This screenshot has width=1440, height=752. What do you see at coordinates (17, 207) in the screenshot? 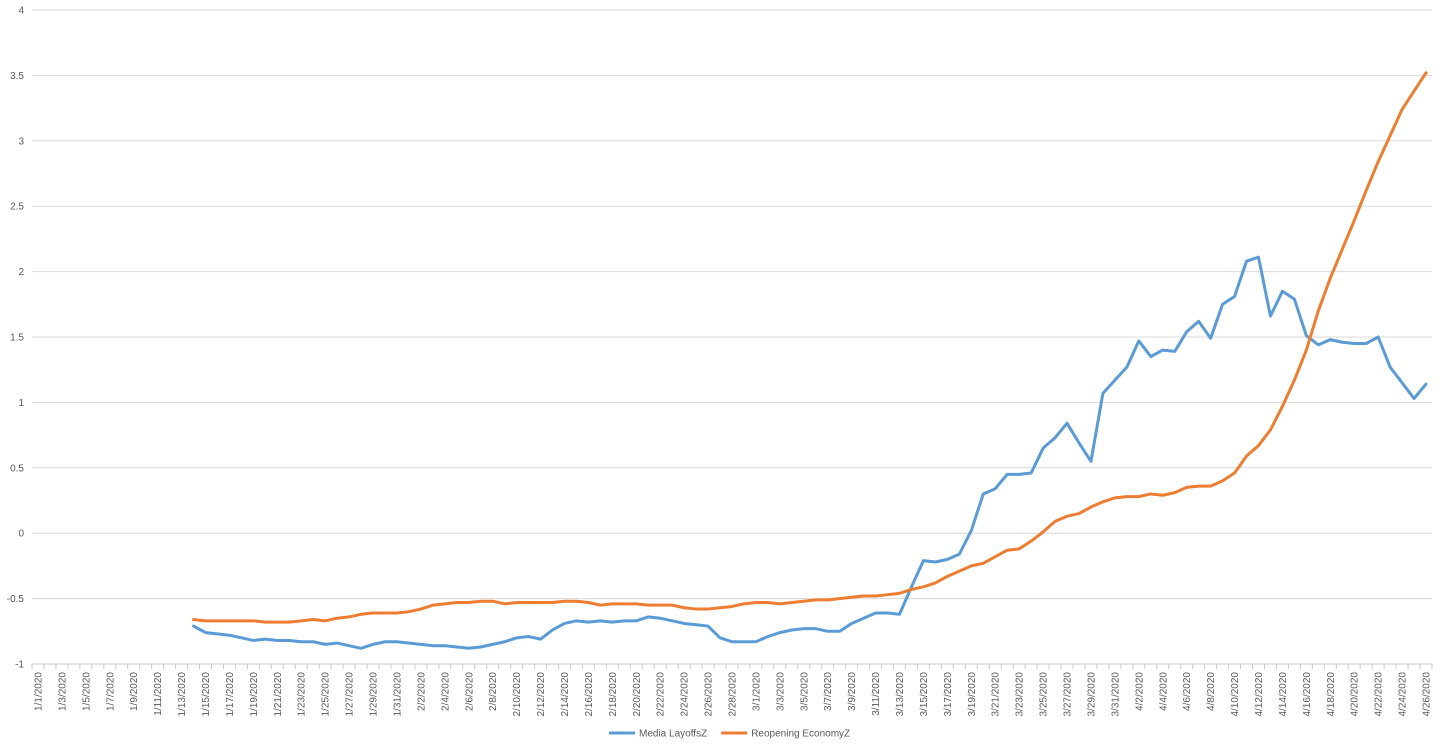
I see `y-tick-label: 2.5` at bounding box center [17, 207].